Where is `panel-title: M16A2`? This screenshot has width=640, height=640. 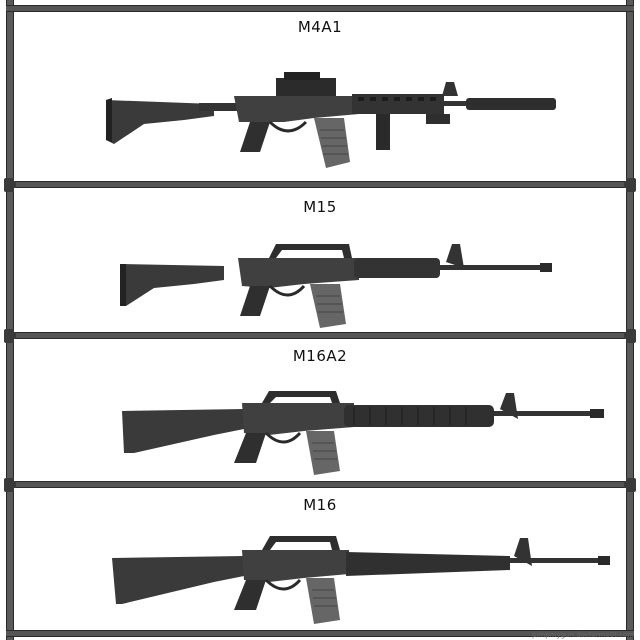 panel-title: M16A2 is located at coordinates (320, 356).